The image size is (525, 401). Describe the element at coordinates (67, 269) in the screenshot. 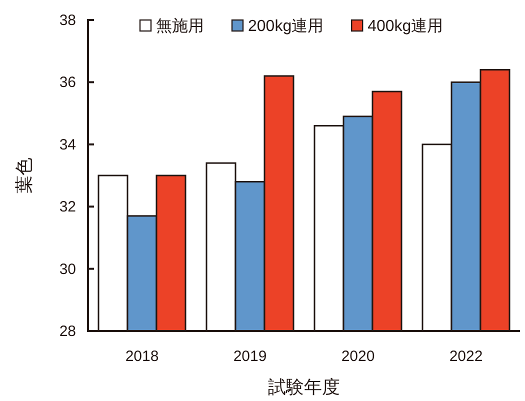

I see `y-tick-label: 30` at that location.